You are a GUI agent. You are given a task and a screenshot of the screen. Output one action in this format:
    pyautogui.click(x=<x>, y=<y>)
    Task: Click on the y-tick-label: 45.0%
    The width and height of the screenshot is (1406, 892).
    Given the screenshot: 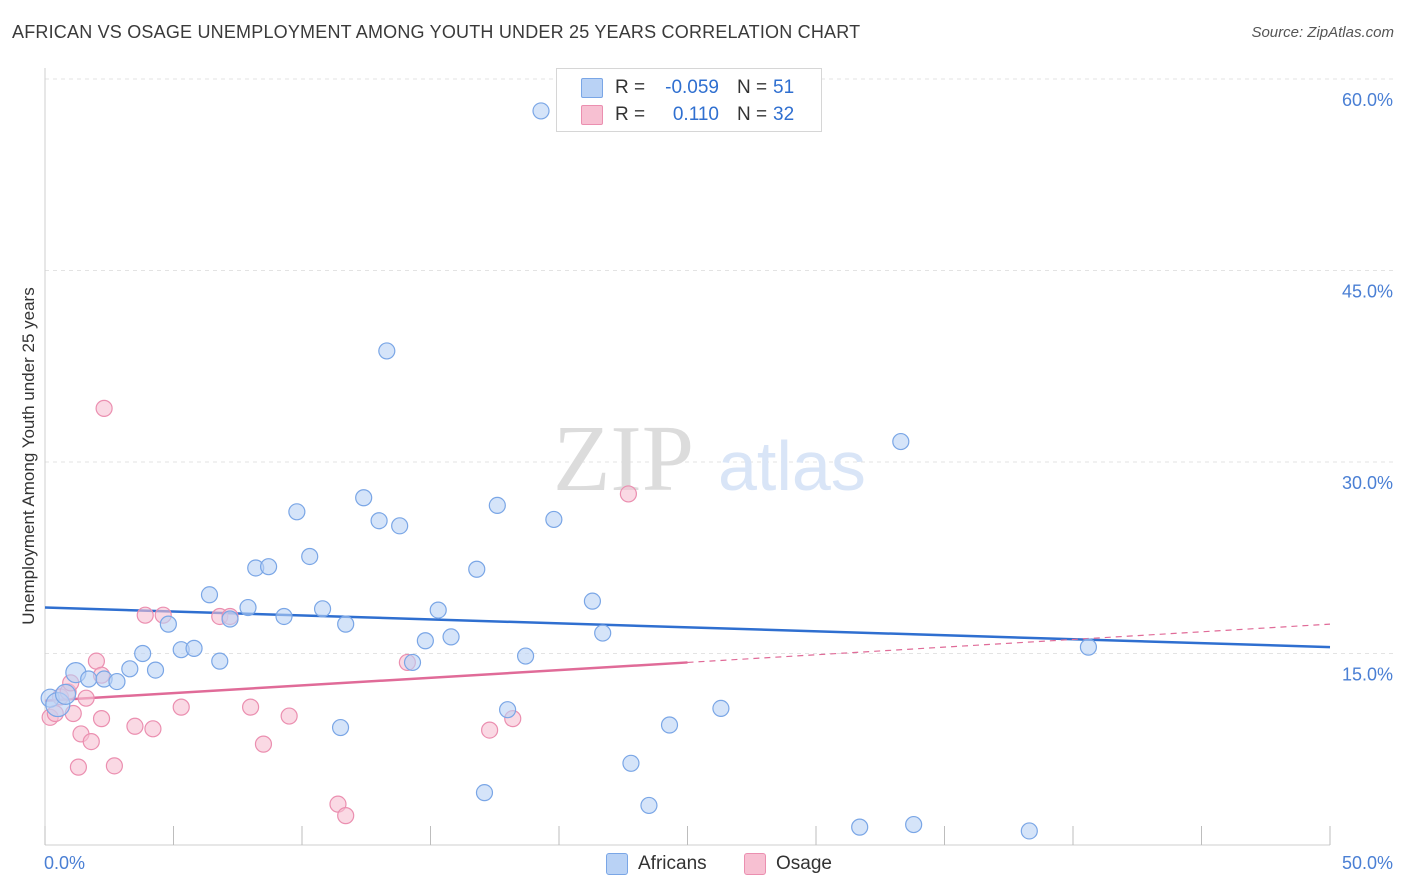 What is the action you would take?
    pyautogui.click(x=1367, y=292)
    